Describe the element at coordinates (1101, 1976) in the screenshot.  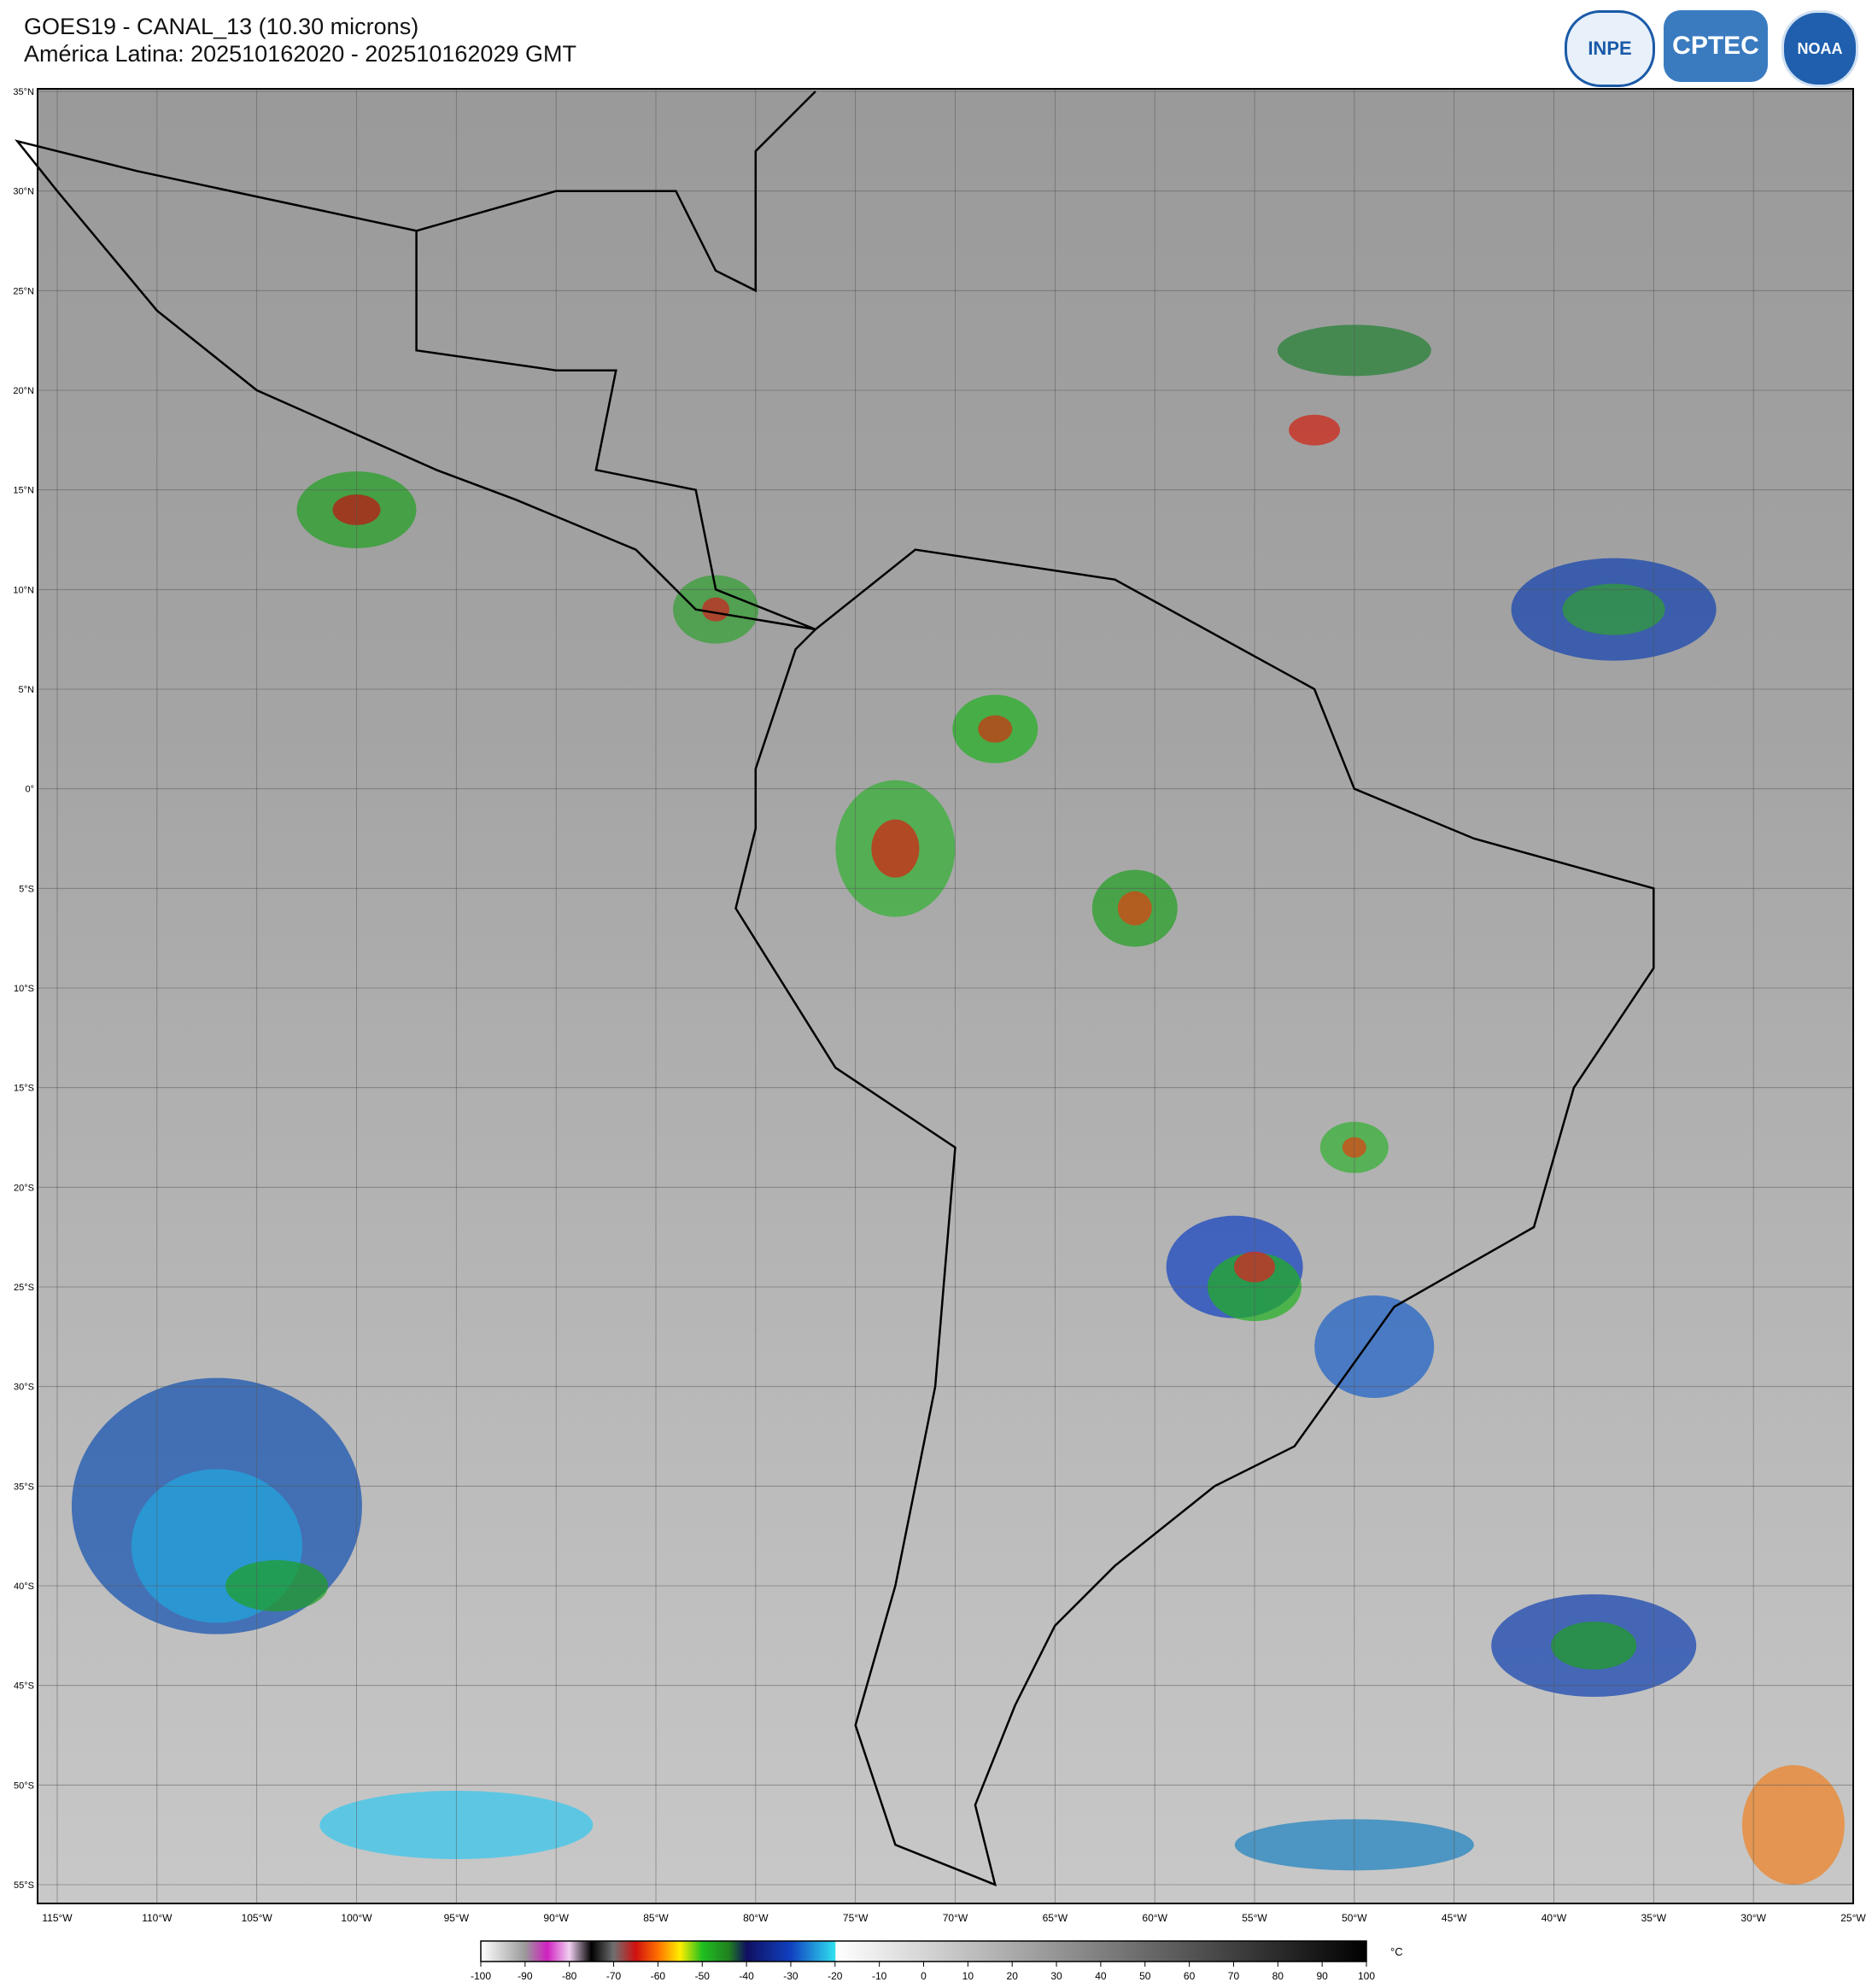
I see `colorbar-tick-label: 40` at that location.